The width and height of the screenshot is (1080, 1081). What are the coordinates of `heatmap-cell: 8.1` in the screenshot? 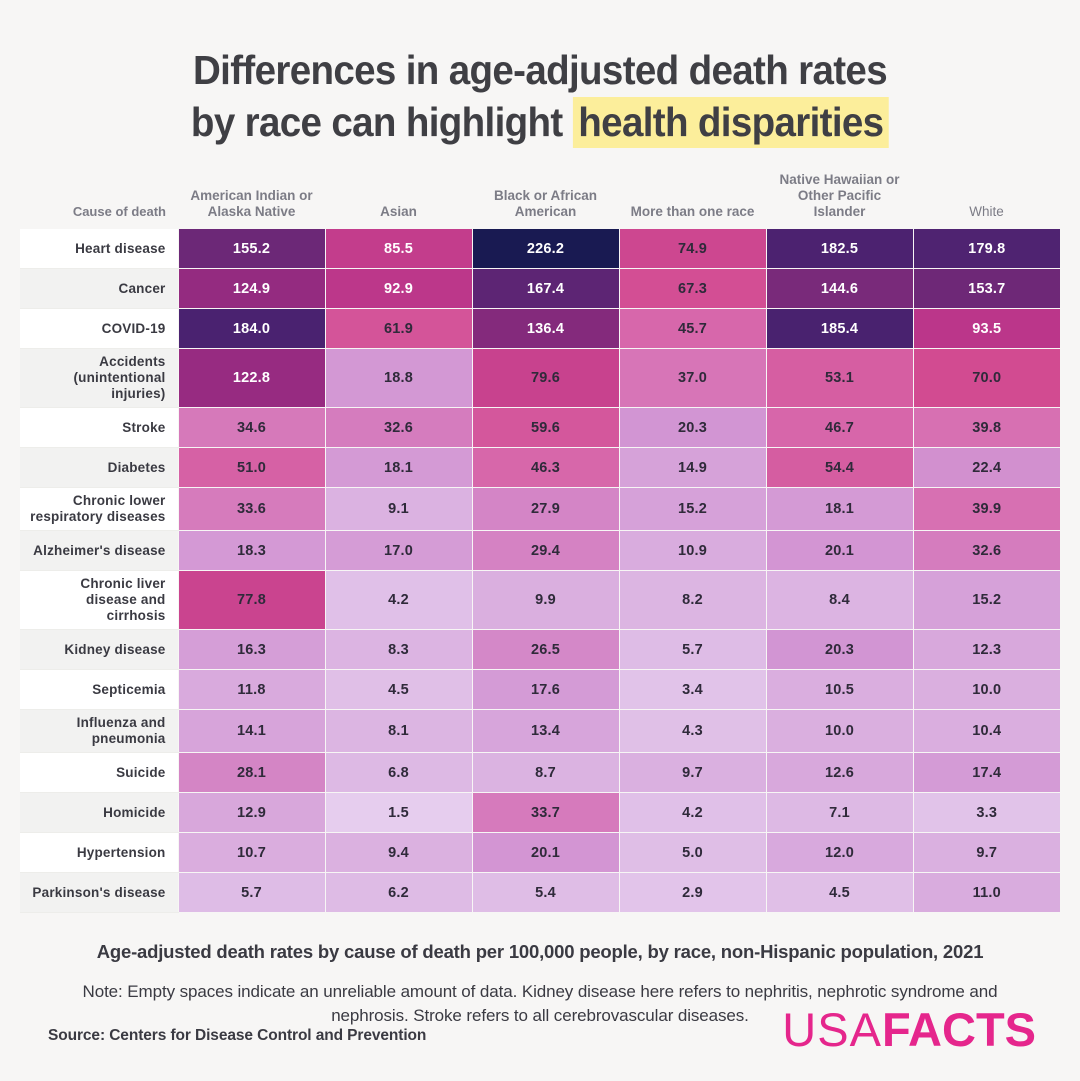 It's located at (399, 731).